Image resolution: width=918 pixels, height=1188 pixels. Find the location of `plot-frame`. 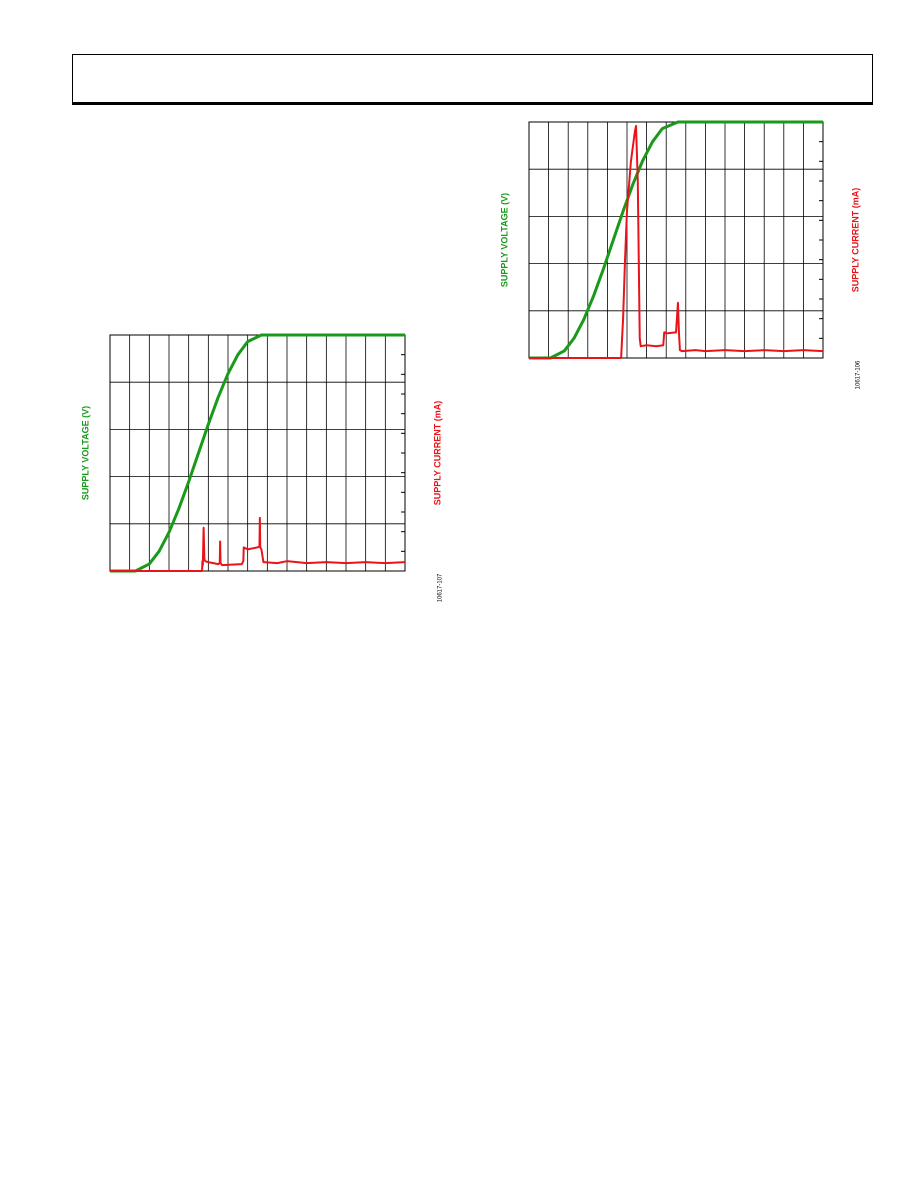

plot-frame is located at coordinates (257, 453).